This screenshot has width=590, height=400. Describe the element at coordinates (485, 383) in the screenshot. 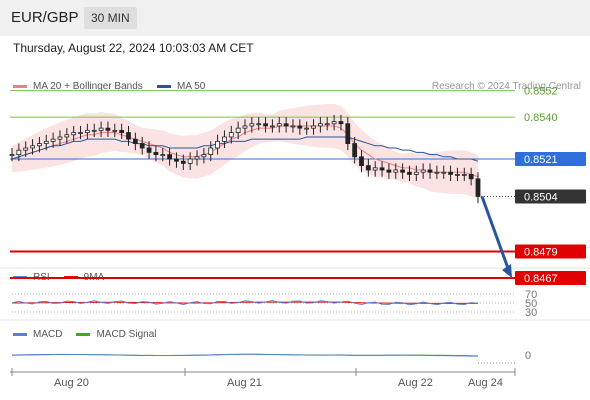

I see `x-label-aug24: Aug 24` at that location.